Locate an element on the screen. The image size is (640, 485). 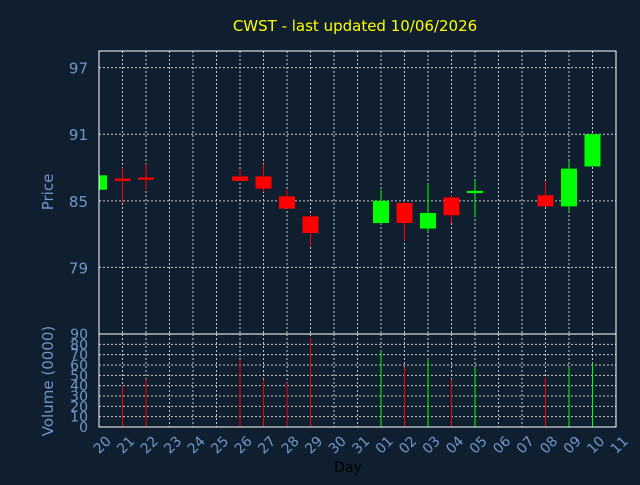
volume-tick-label: 20 is located at coordinates (79, 407).